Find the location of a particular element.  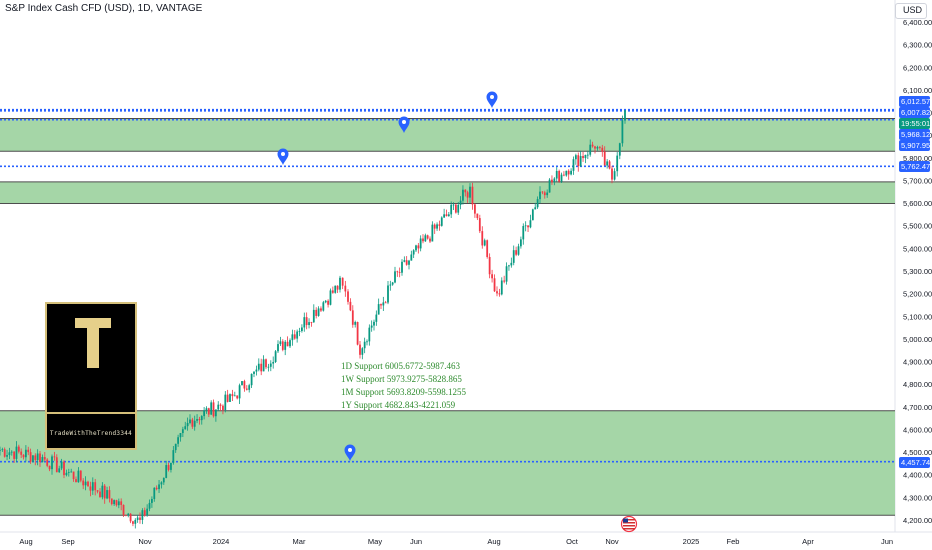

y-tick-label: 4,600.00 is located at coordinates (917, 429).